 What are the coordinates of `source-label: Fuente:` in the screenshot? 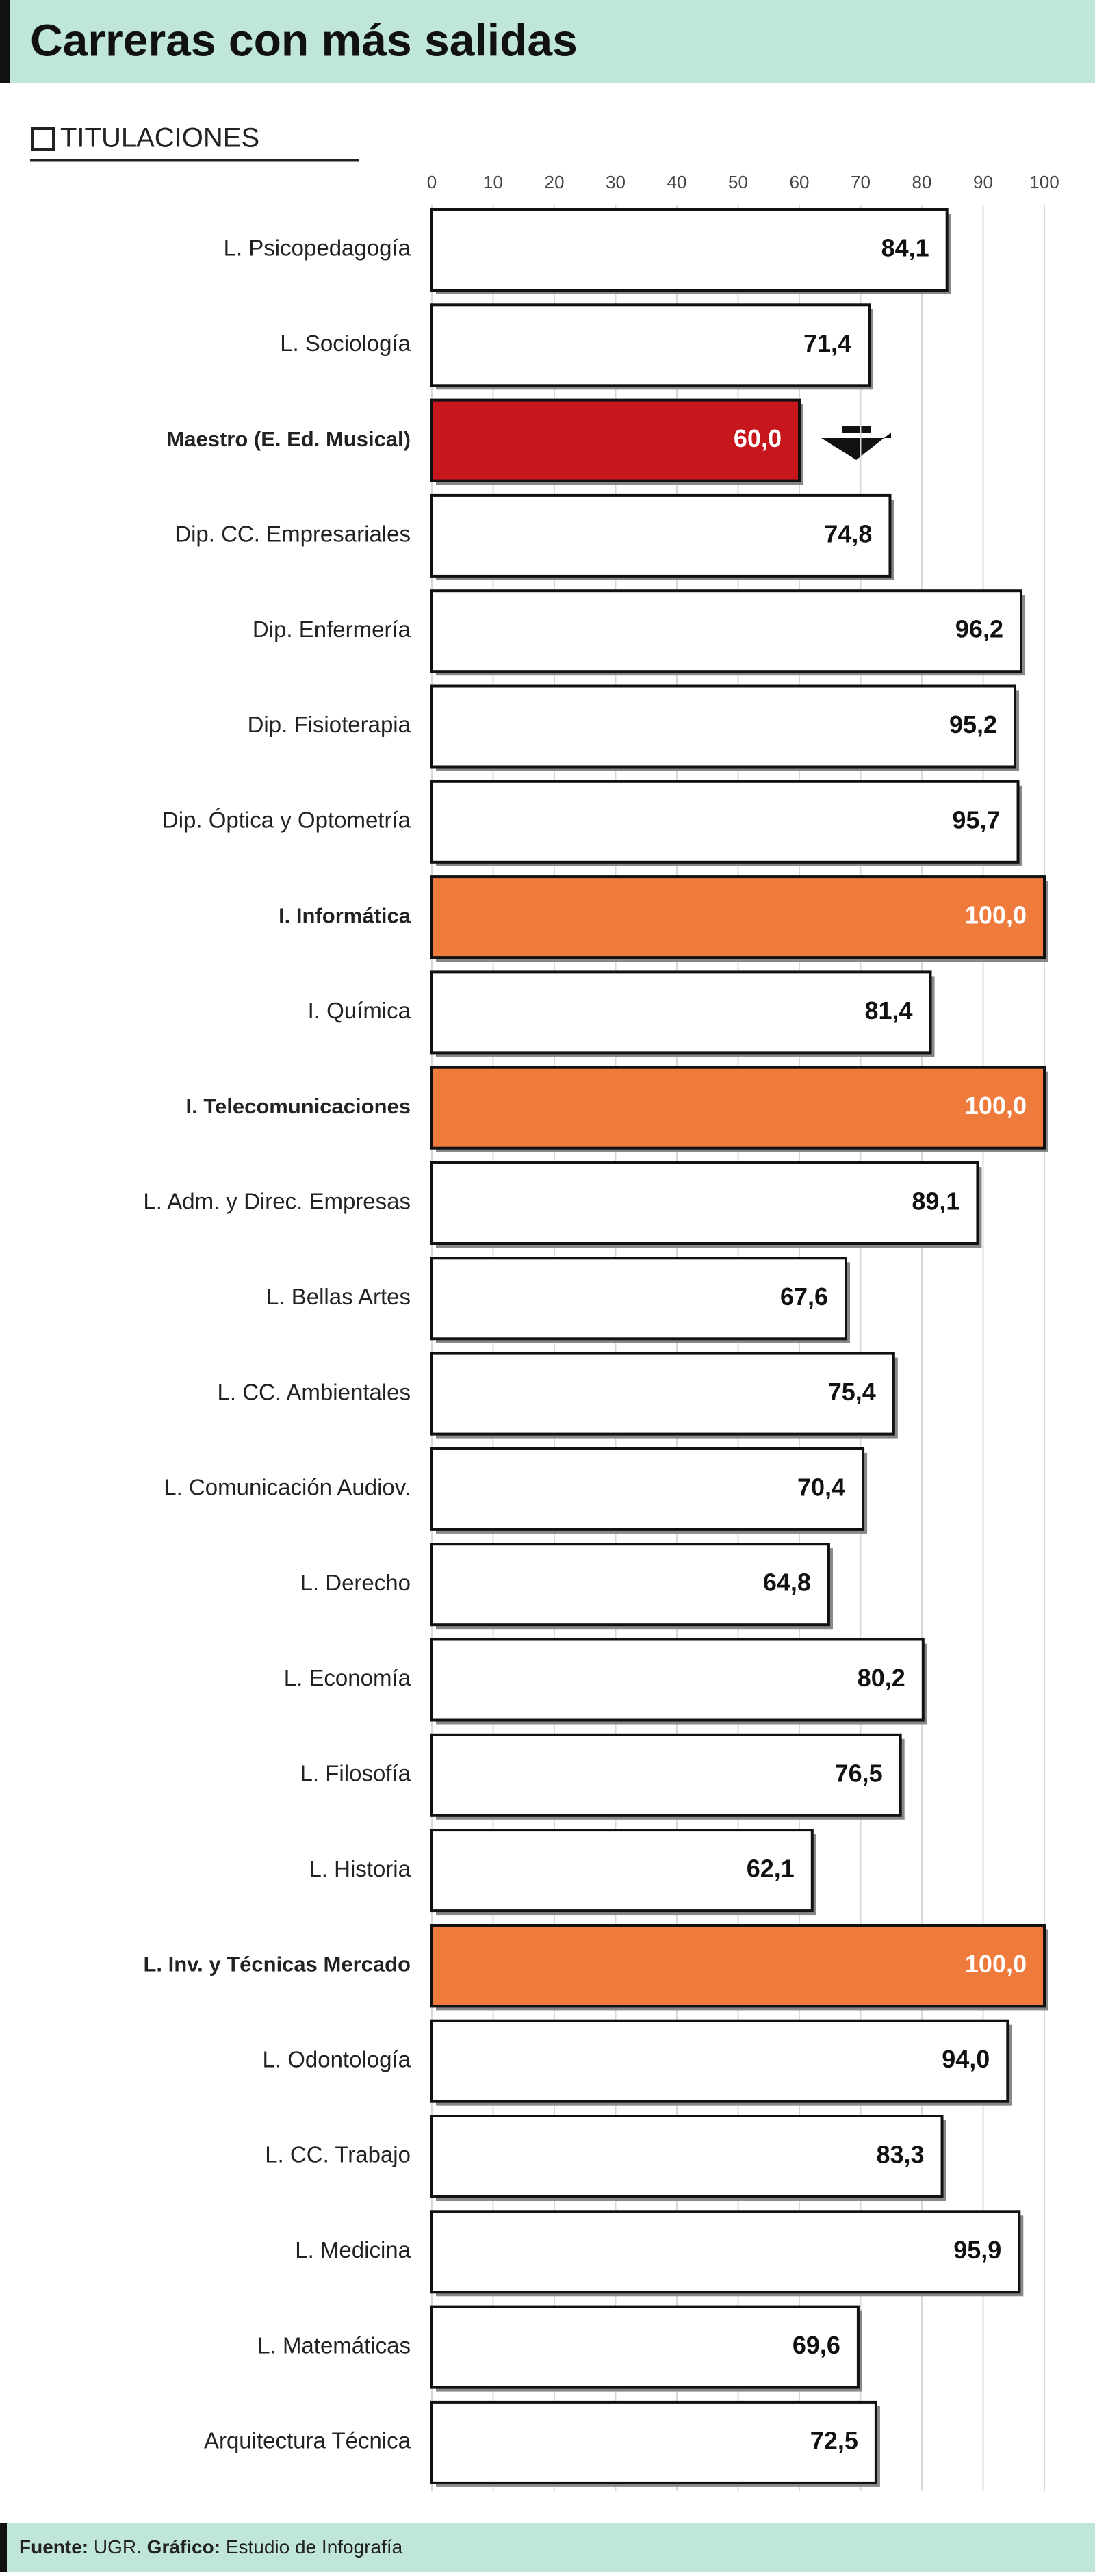 It's located at (53, 2547).